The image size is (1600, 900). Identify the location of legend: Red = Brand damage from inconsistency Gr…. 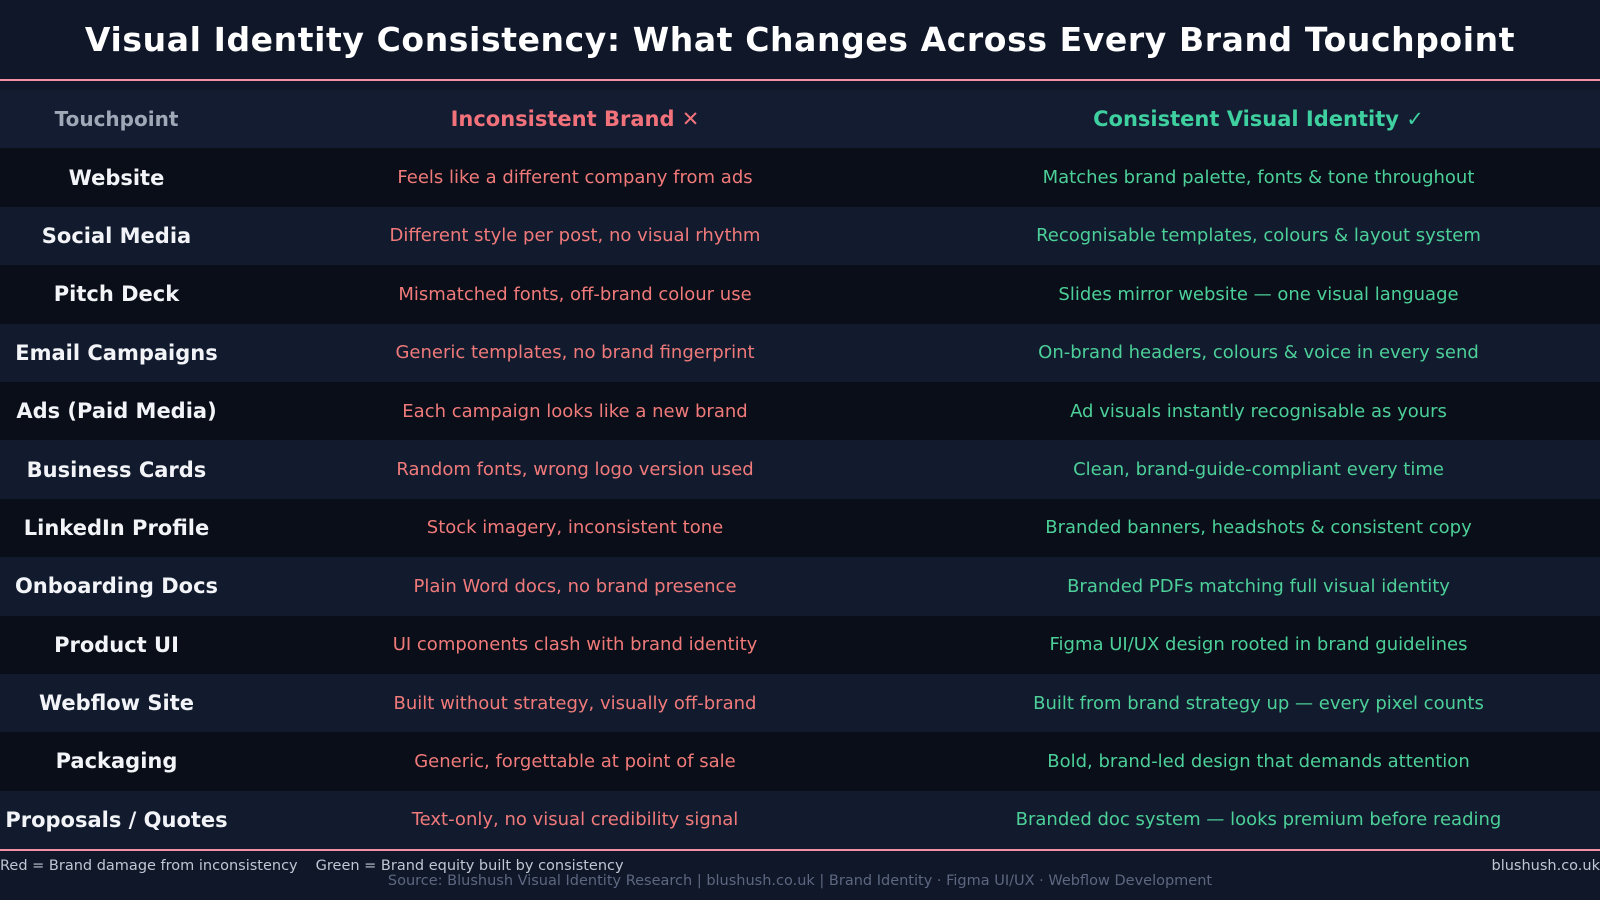
(312, 866).